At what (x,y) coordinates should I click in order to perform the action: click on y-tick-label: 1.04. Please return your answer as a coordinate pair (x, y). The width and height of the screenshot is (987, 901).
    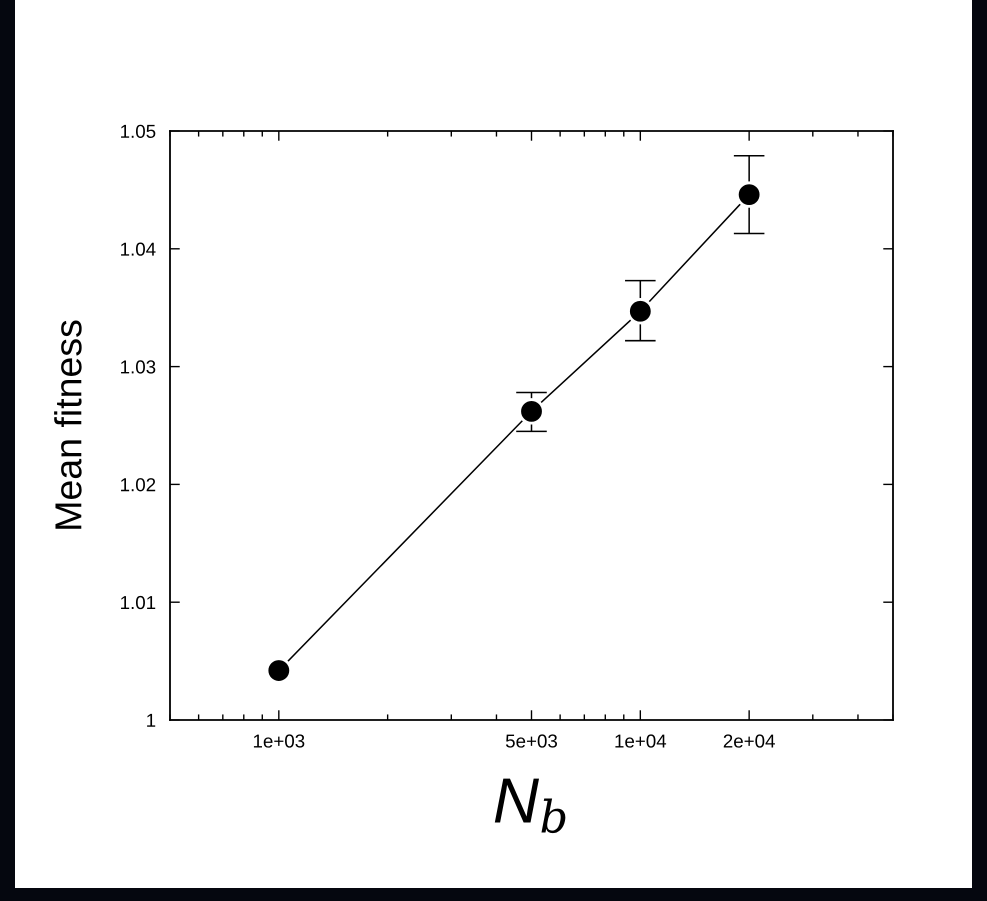
    Looking at the image, I should click on (138, 249).